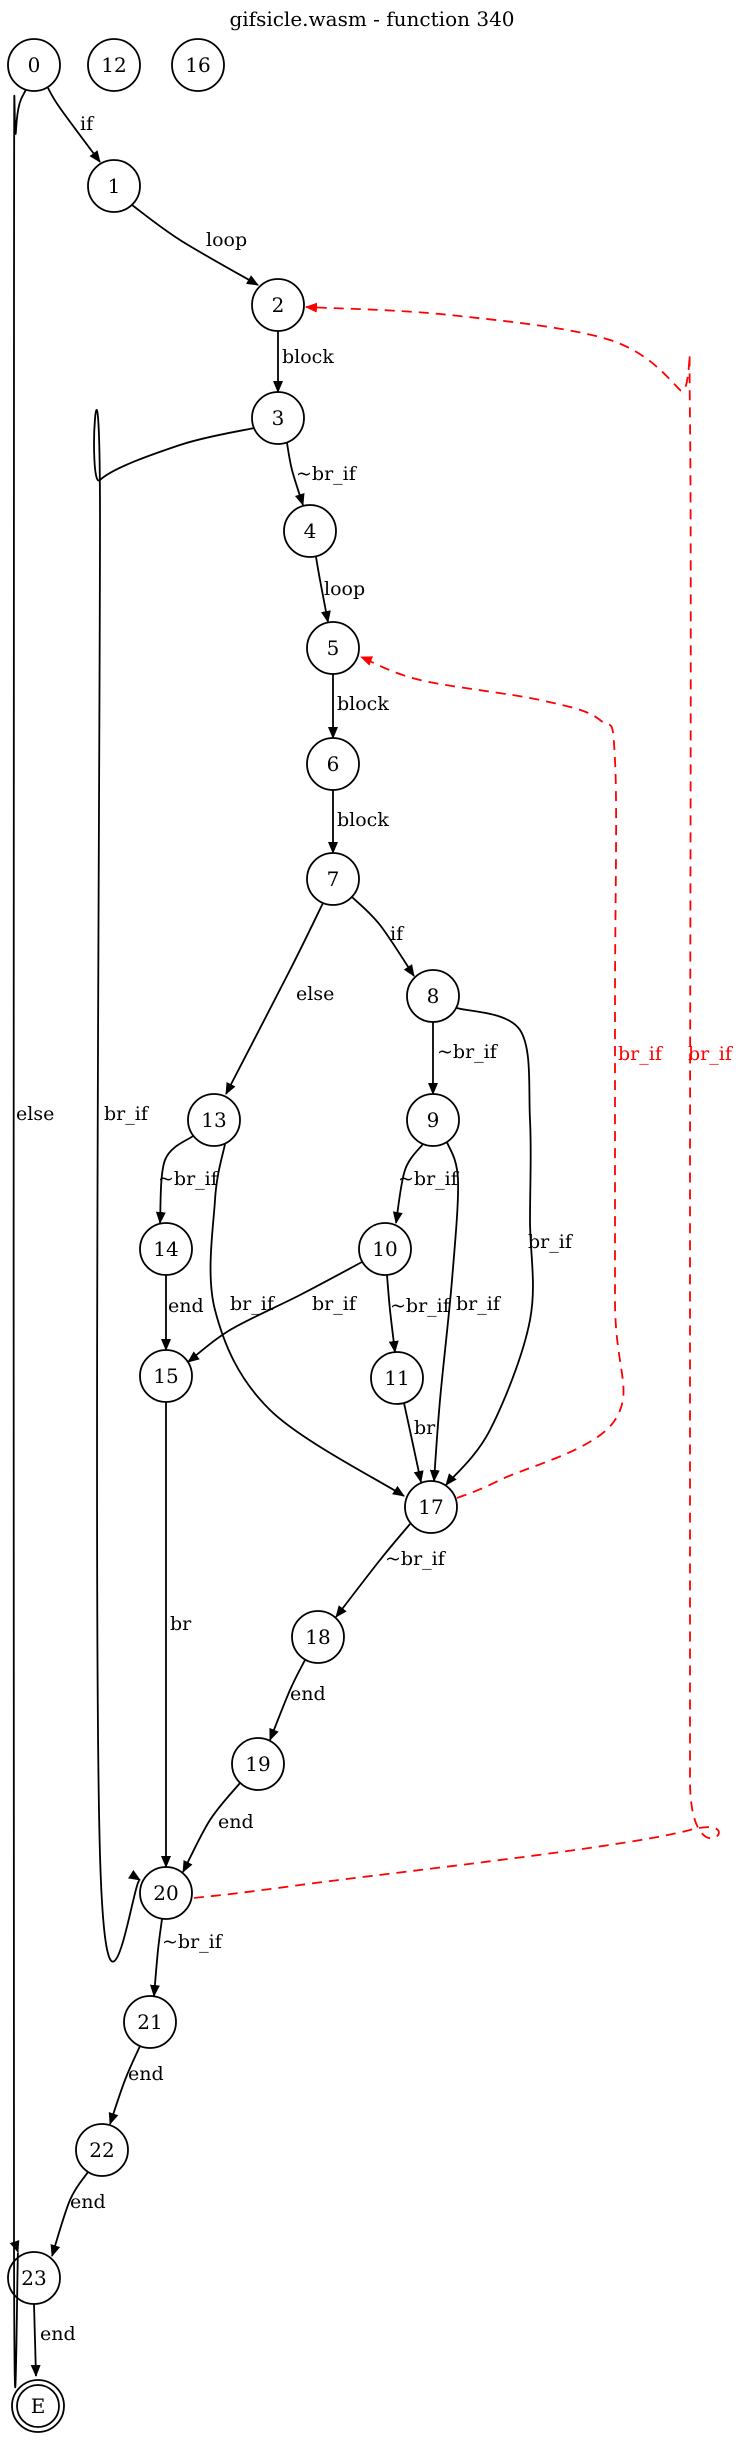  Describe the element at coordinates (226, 240) in the screenshot. I see `edge-label-1-to-2: loop` at that location.